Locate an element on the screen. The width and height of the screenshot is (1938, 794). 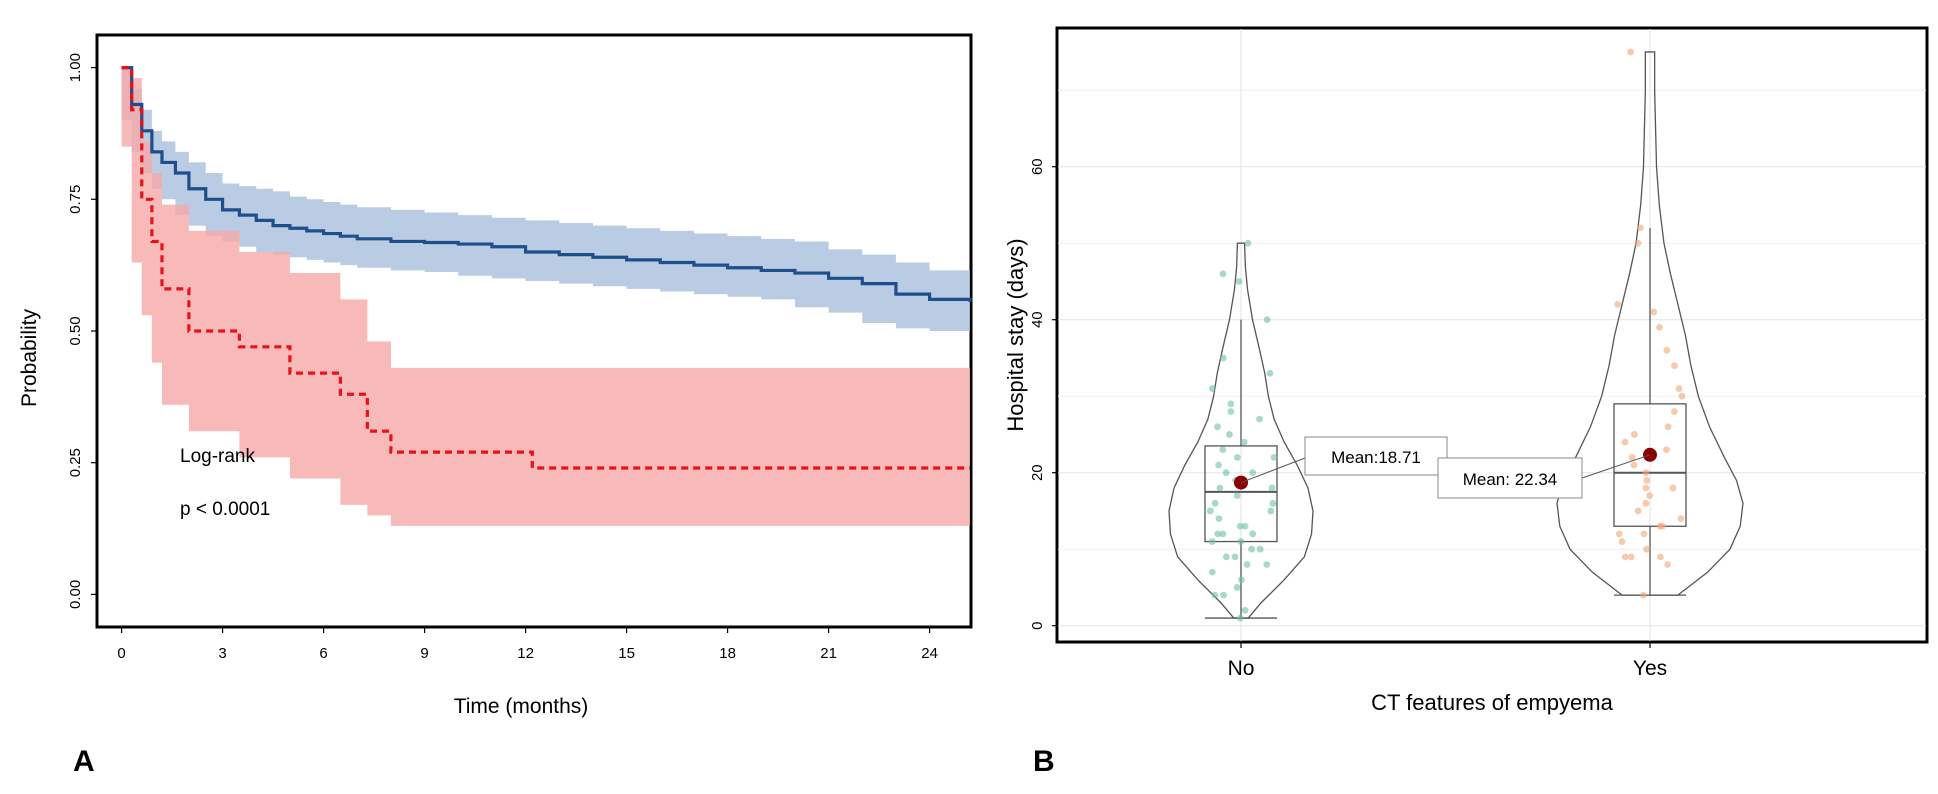
km-x-tick-label: 18 is located at coordinates (727, 653).